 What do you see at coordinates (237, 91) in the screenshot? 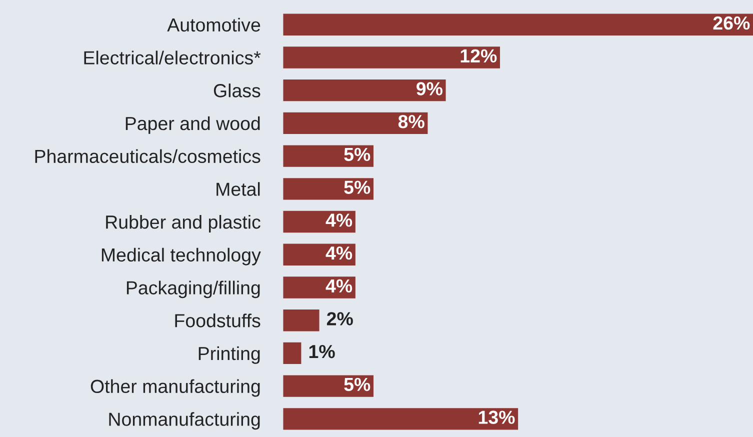
I see `y-tick-label: Glass` at bounding box center [237, 91].